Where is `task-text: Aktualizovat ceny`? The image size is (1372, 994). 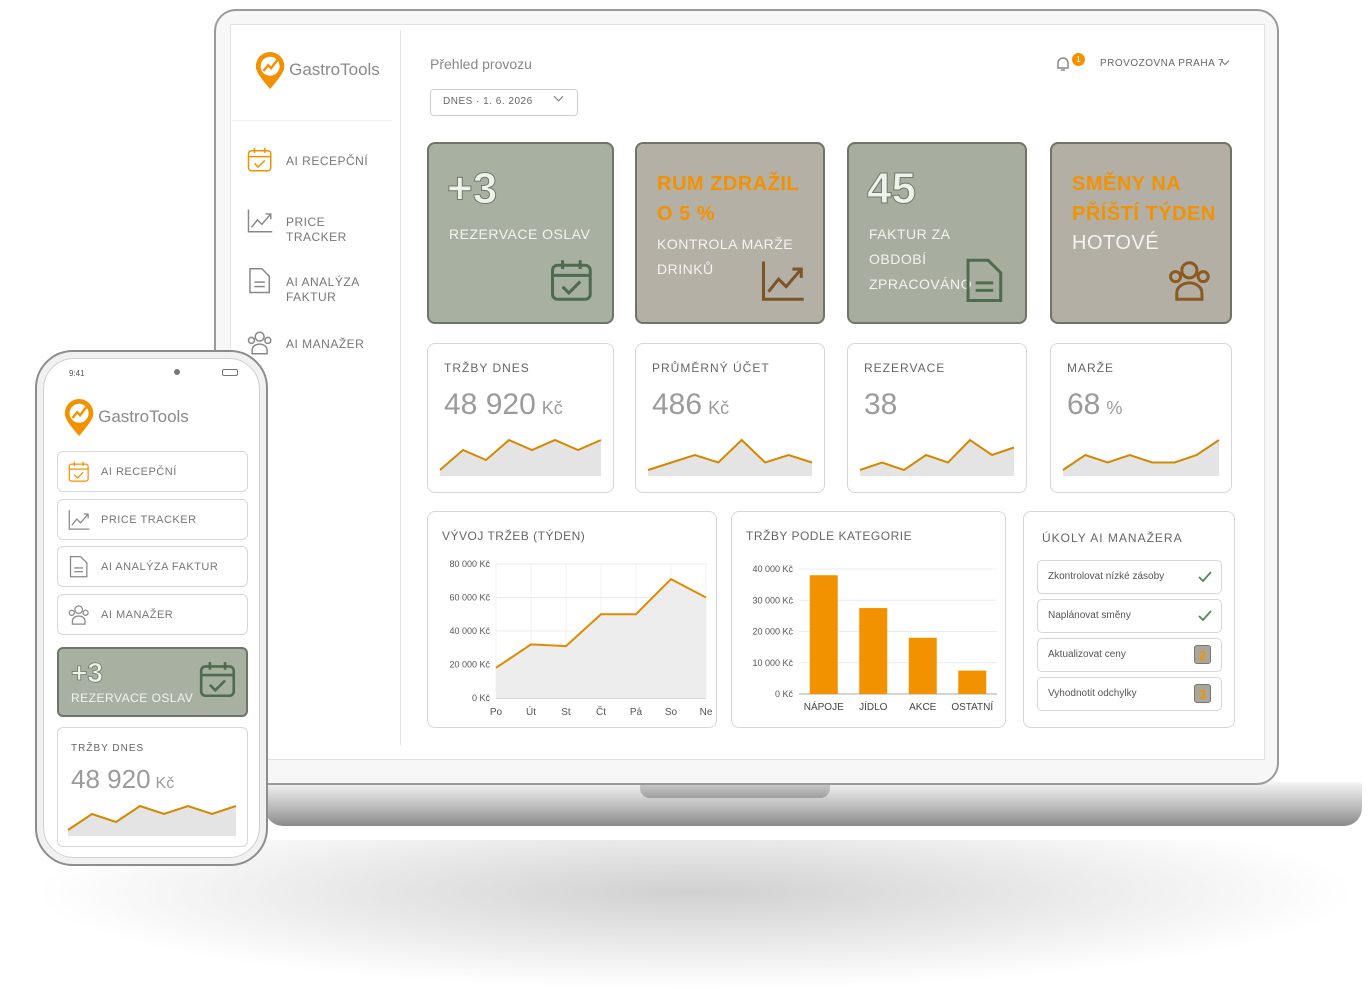 task-text: Aktualizovat ceny is located at coordinates (1087, 654).